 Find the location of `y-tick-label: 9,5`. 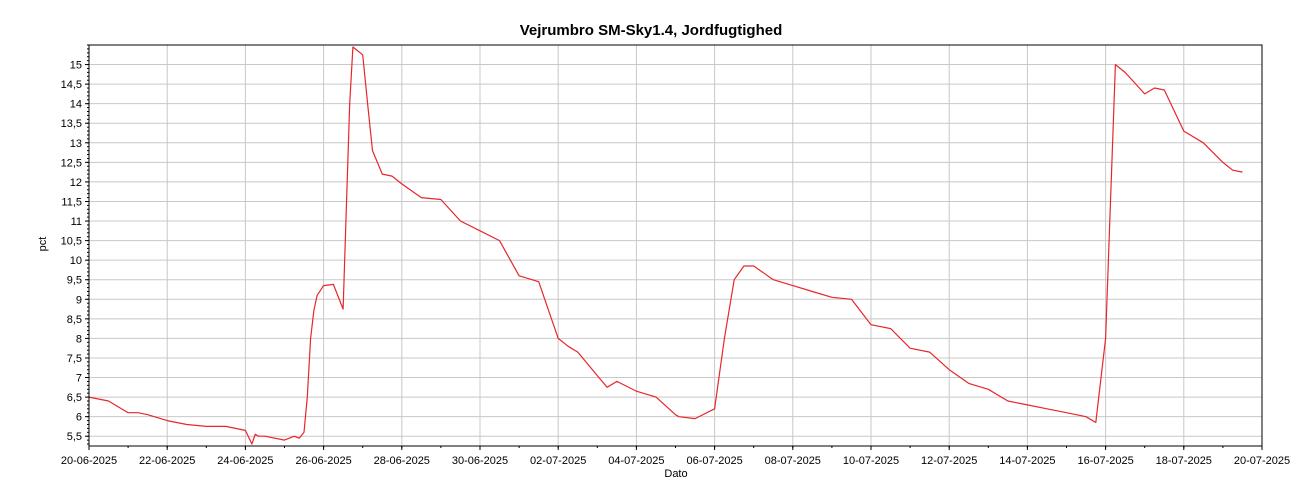

y-tick-label: 9,5 is located at coordinates (74, 281).